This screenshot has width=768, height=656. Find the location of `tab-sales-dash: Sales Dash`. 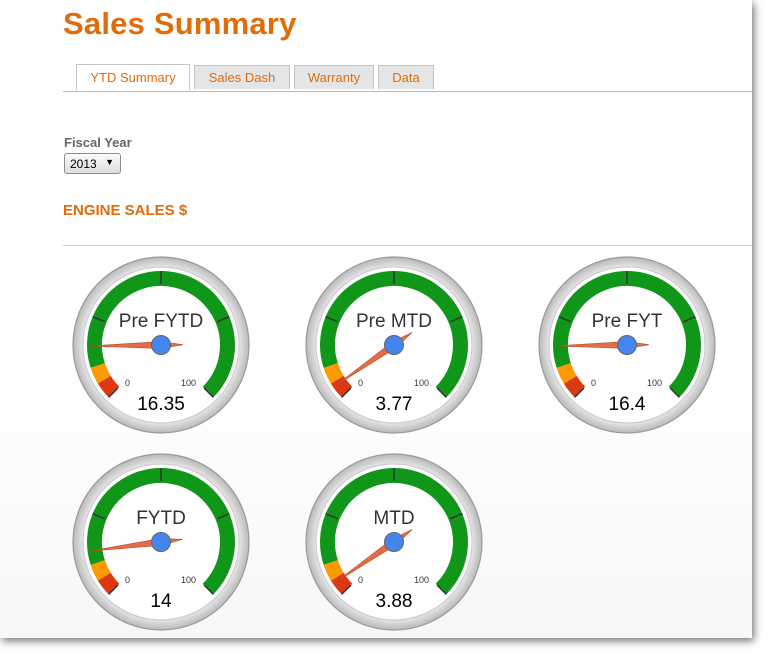

tab-sales-dash: Sales Dash is located at coordinates (242, 77).